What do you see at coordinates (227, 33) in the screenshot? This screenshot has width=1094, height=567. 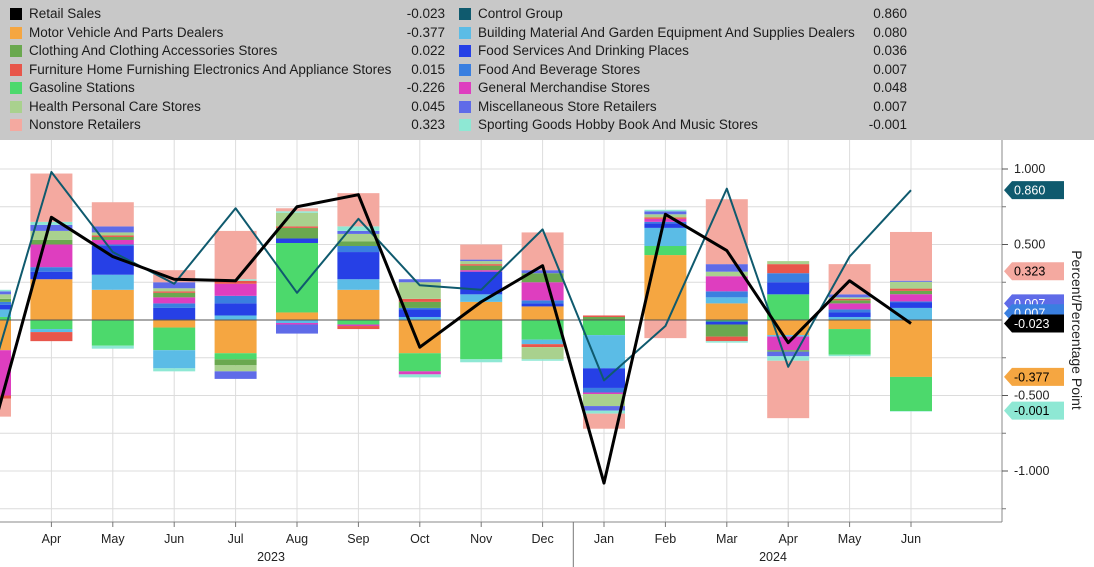 I see `legend-item: Motor Vehicle And Parts Dealers -0.377` at bounding box center [227, 33].